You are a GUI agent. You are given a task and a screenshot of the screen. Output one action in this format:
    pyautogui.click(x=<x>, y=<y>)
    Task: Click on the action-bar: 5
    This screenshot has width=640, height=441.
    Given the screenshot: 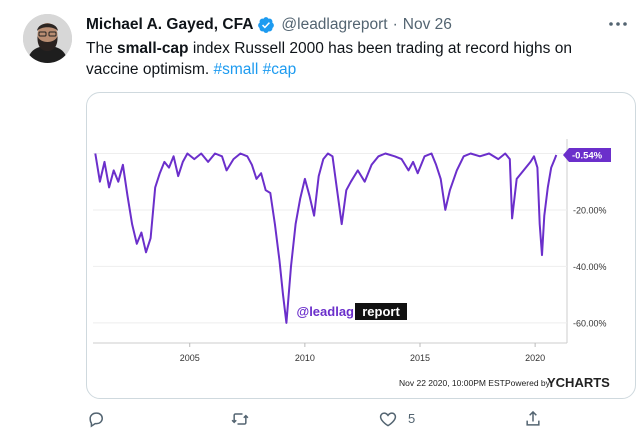 What is the action you would take?
    pyautogui.click(x=320, y=418)
    